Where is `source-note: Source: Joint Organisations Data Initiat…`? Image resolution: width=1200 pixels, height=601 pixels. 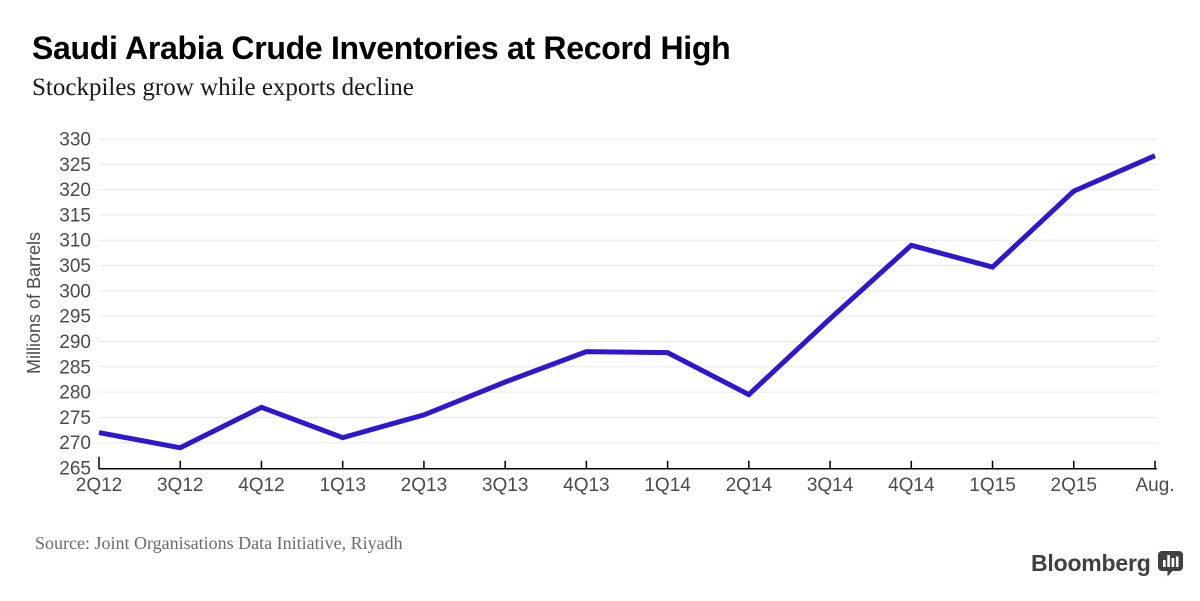
source-note: Source: Joint Organisations Data Initiat… is located at coordinates (219, 543).